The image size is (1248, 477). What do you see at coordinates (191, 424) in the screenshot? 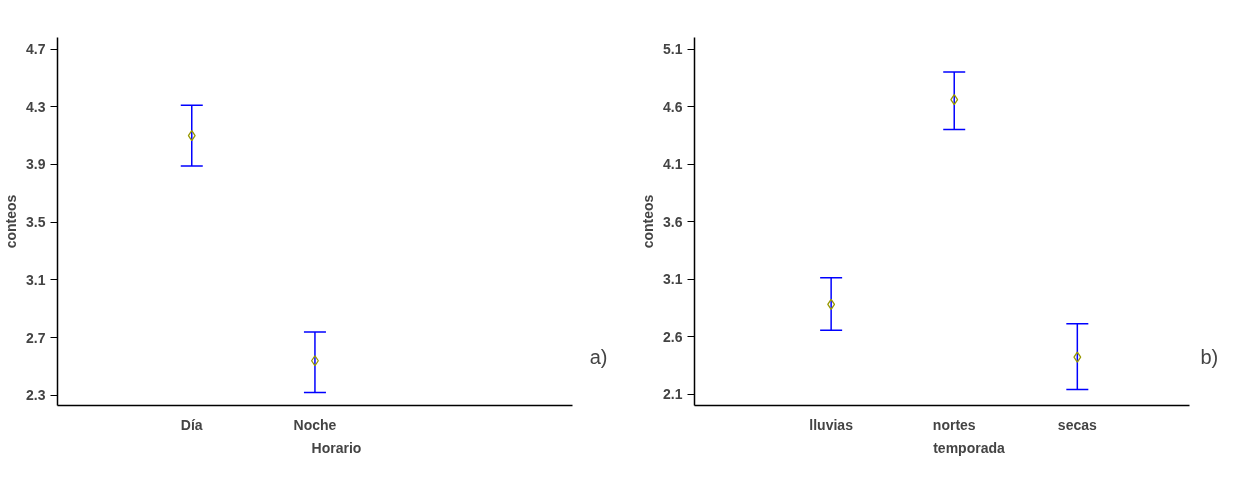
I see `x-tick-label: Día` at bounding box center [191, 424].